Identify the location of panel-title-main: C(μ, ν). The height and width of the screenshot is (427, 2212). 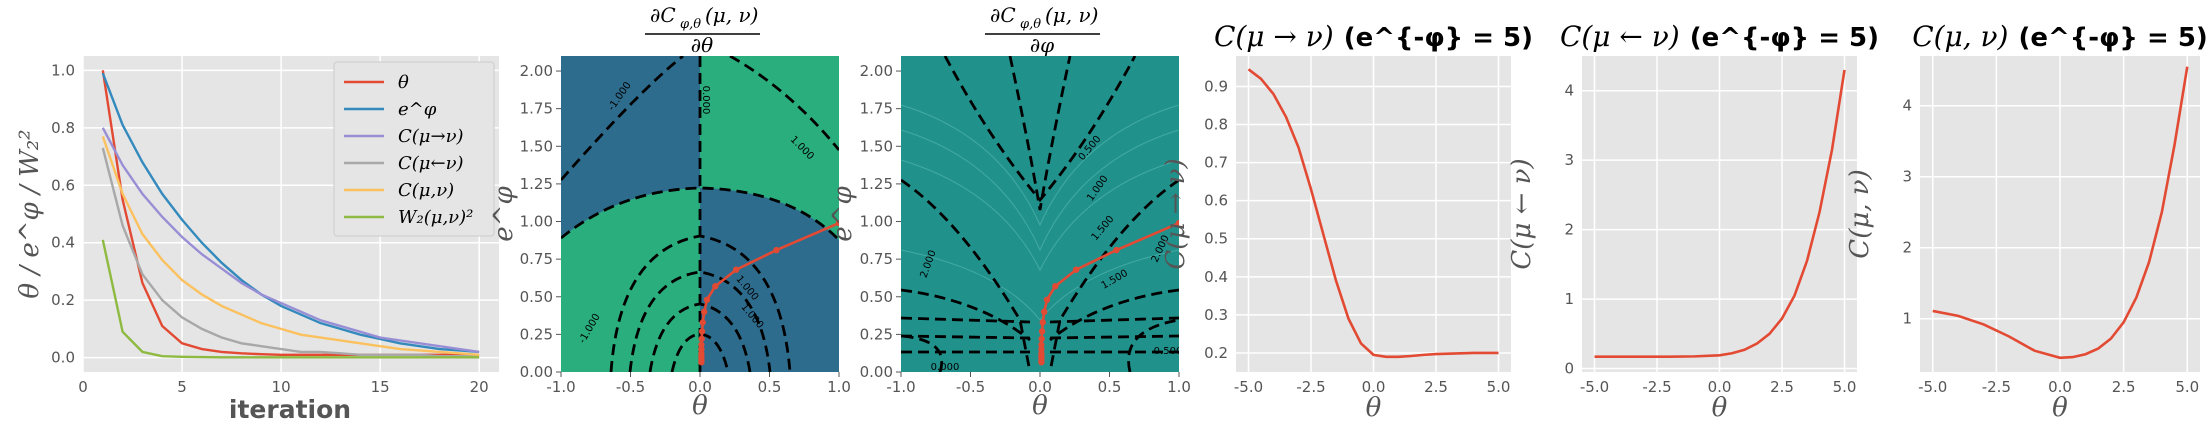
(1960, 36).